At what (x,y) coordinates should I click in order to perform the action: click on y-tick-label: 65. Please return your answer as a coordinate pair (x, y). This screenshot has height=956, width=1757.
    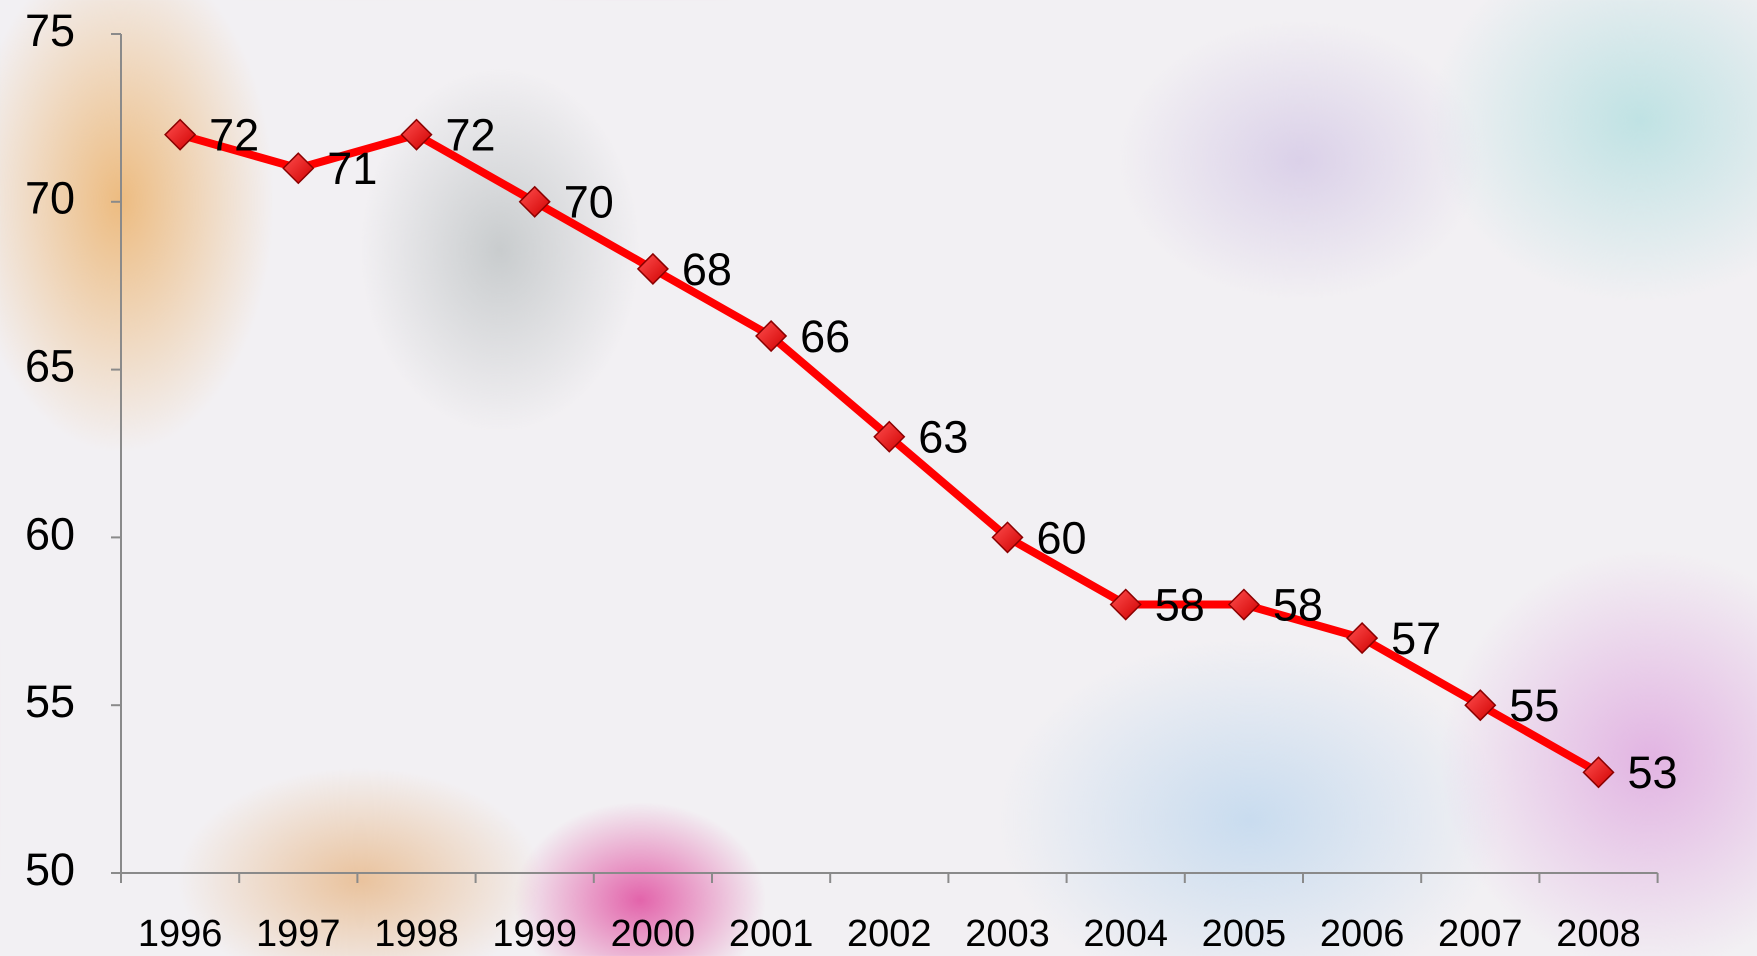
    Looking at the image, I should click on (50, 365).